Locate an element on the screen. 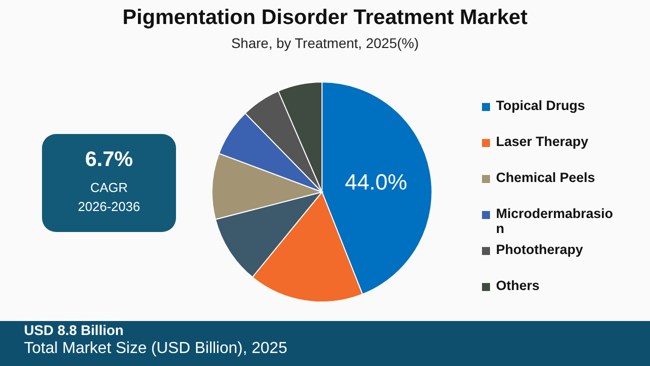 This screenshot has width=650, height=366. data-label: 44.0% is located at coordinates (376, 182).